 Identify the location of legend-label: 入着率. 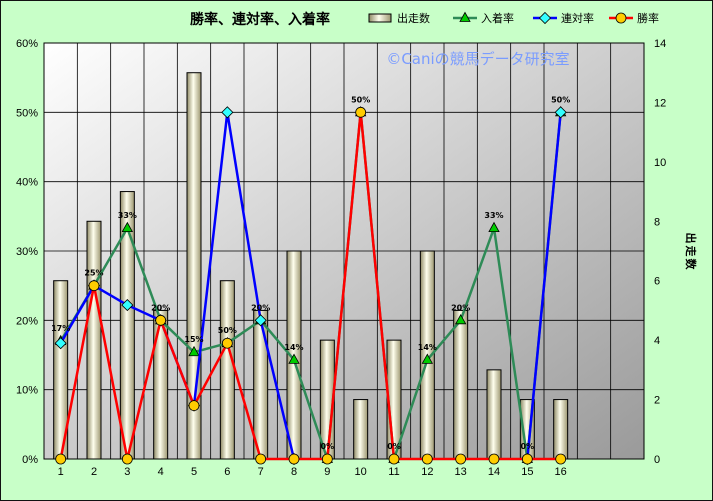
(497, 18).